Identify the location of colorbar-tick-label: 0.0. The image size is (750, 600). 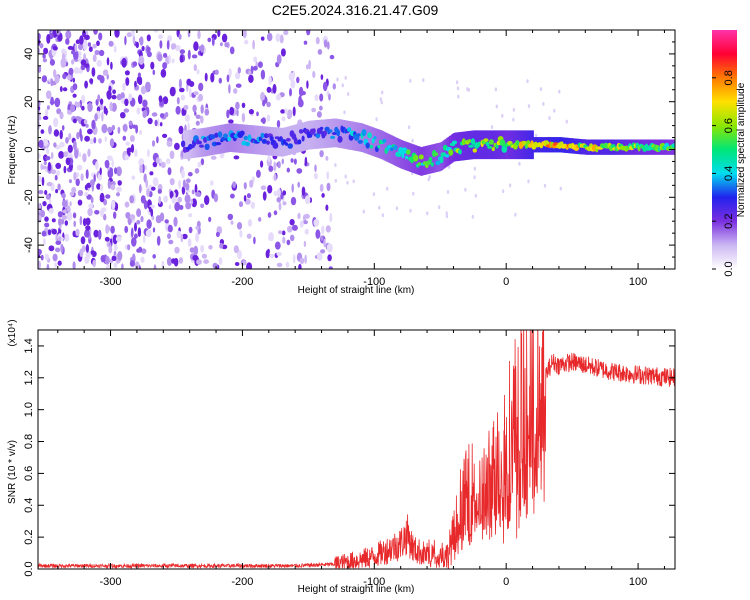
(729, 268).